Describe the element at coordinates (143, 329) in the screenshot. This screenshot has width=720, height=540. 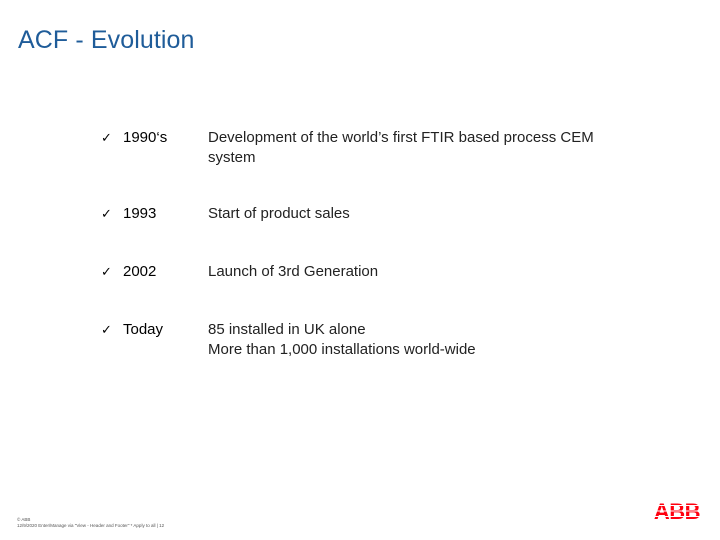
I see `year-label: Today` at that location.